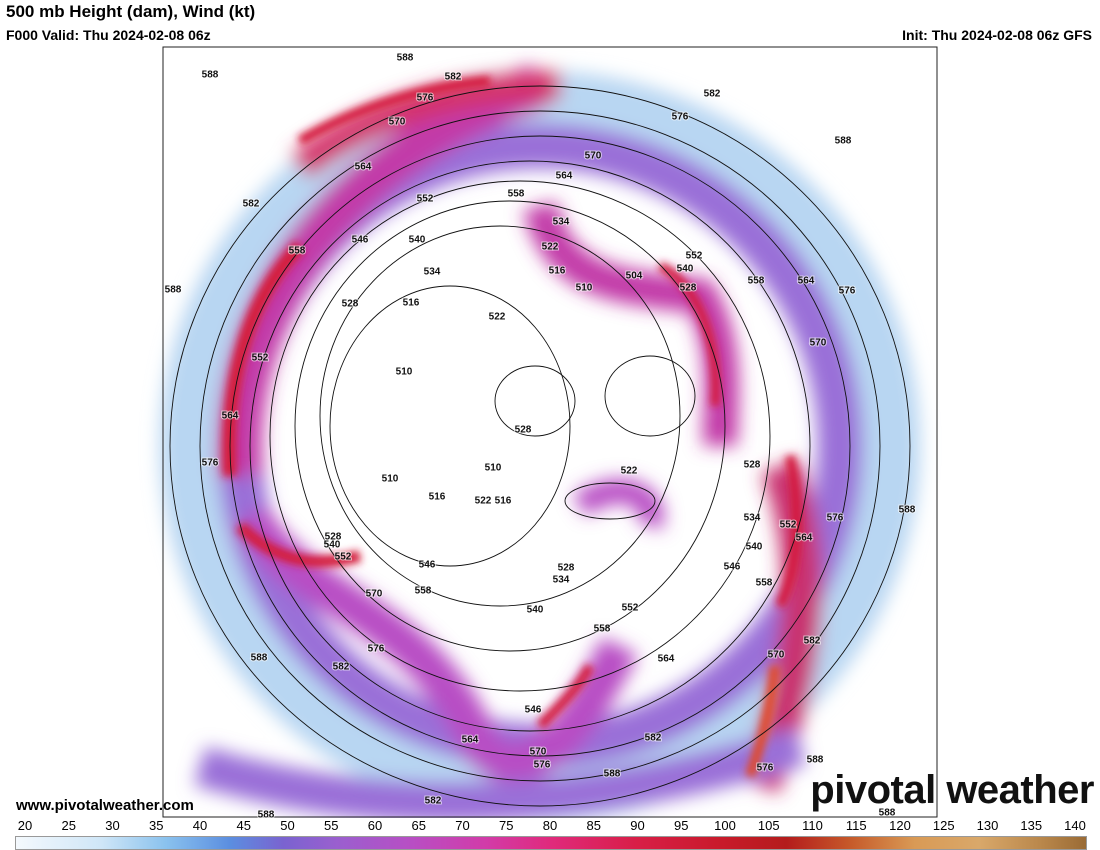 Image resolution: width=1100 pixels, height=850 pixels. I want to click on colorbar-tick-label: 100, so click(725, 825).